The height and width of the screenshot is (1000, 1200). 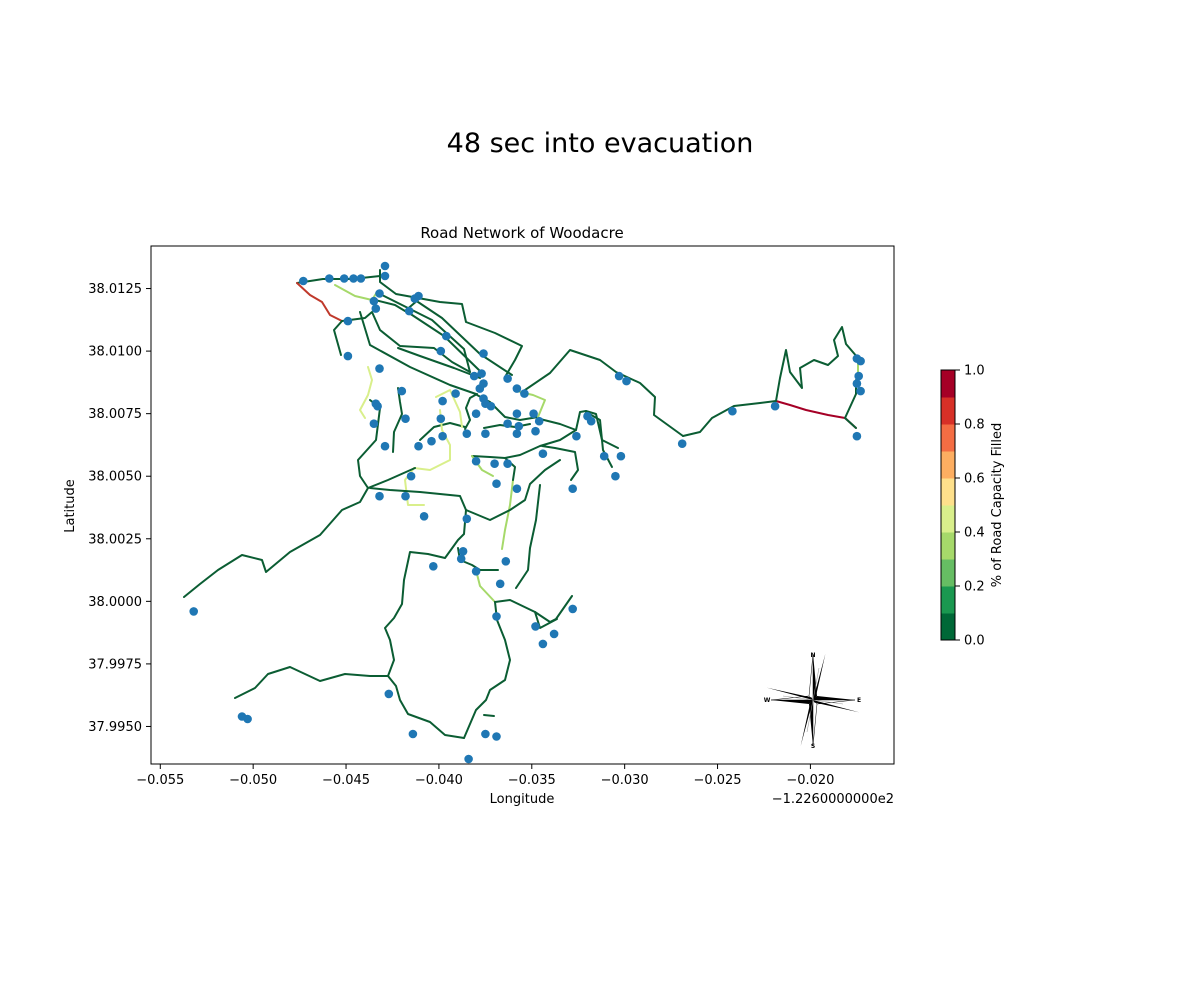 What do you see at coordinates (115, 477) in the screenshot?
I see `y-tick-label: 38.0050` at bounding box center [115, 477].